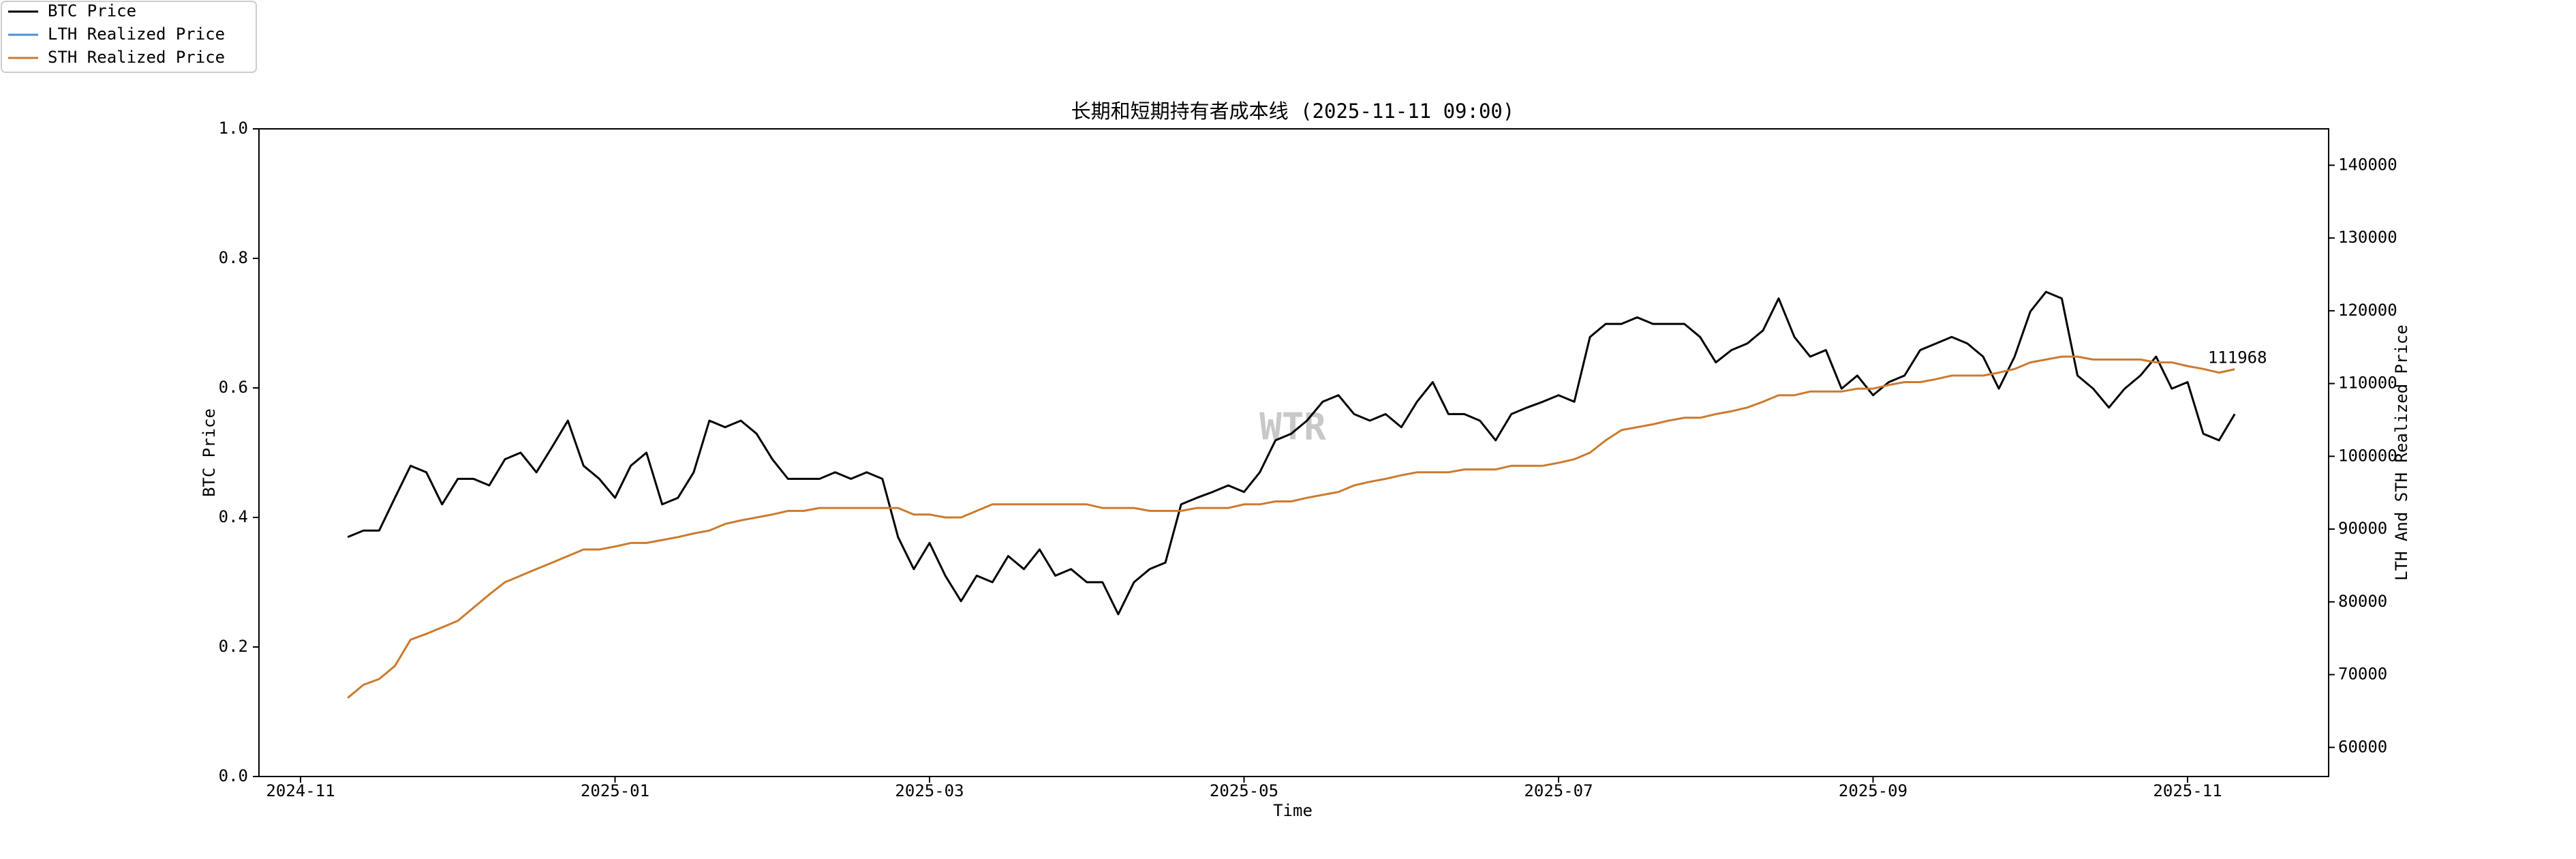 The width and height of the screenshot is (2576, 859). What do you see at coordinates (1293, 810) in the screenshot?
I see `x-axis-label: Time` at bounding box center [1293, 810].